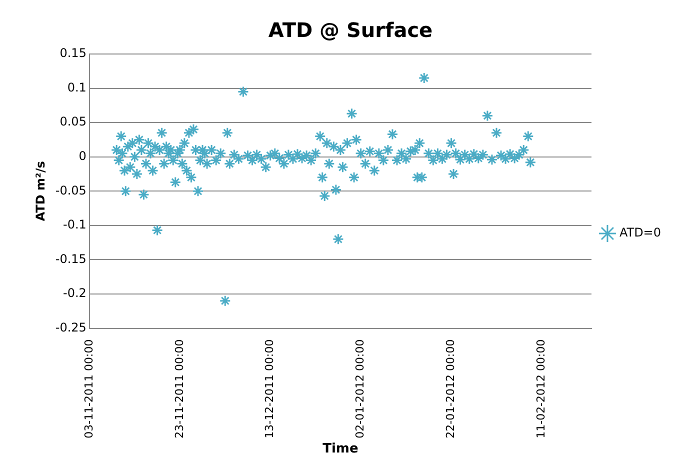 The width and height of the screenshot is (691, 462). Describe the element at coordinates (76, 87) in the screenshot. I see `y-tick-label: 0.1` at that location.